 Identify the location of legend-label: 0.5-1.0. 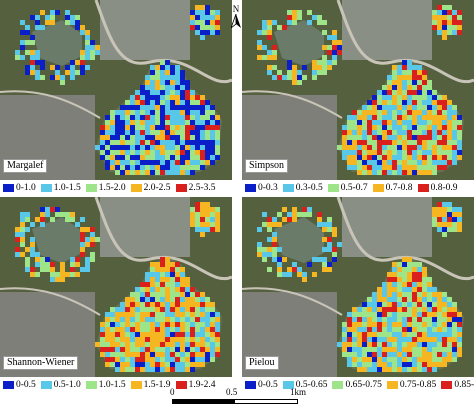
(67, 384).